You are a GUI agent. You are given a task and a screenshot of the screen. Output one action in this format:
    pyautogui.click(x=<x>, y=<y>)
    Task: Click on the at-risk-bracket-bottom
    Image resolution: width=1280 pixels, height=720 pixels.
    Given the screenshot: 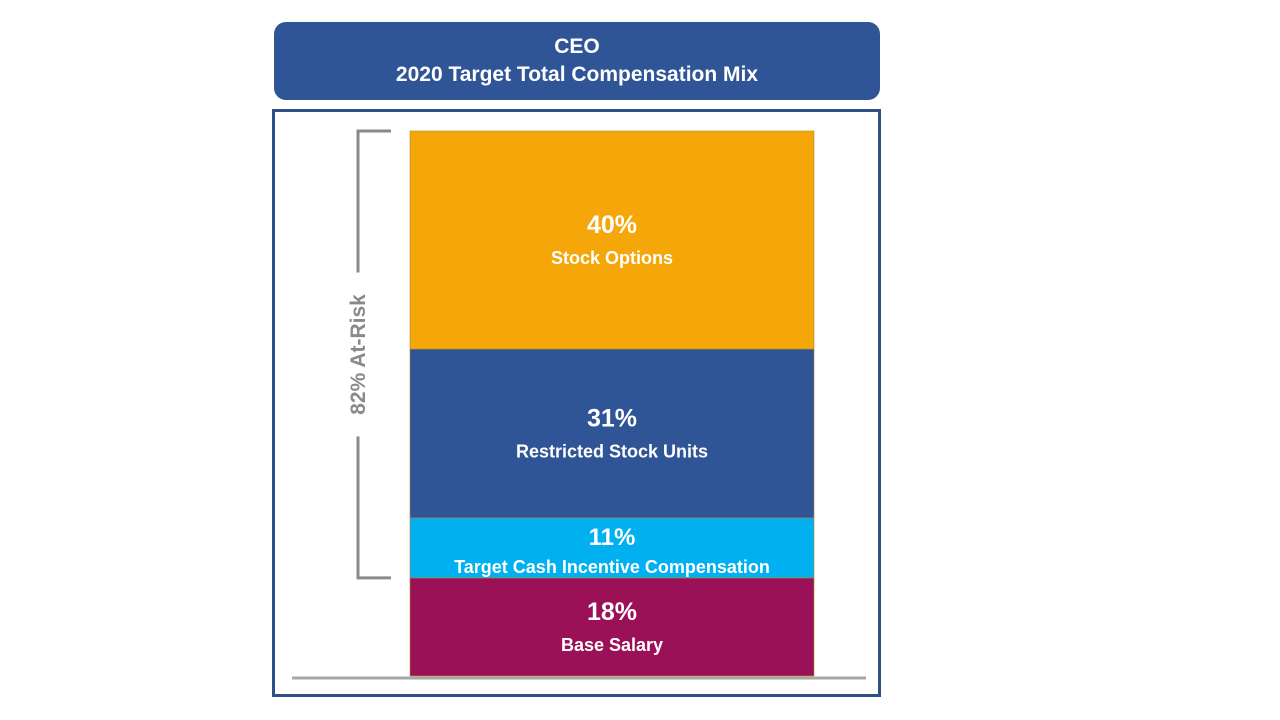 What is the action you would take?
    pyautogui.click(x=373, y=508)
    